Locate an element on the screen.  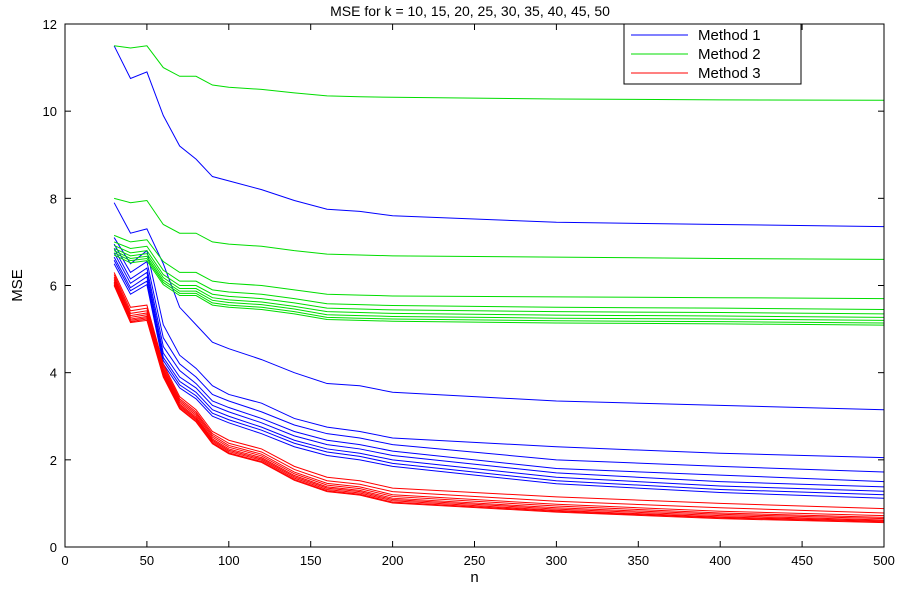
x-axis-label: n is located at coordinates (474, 577).